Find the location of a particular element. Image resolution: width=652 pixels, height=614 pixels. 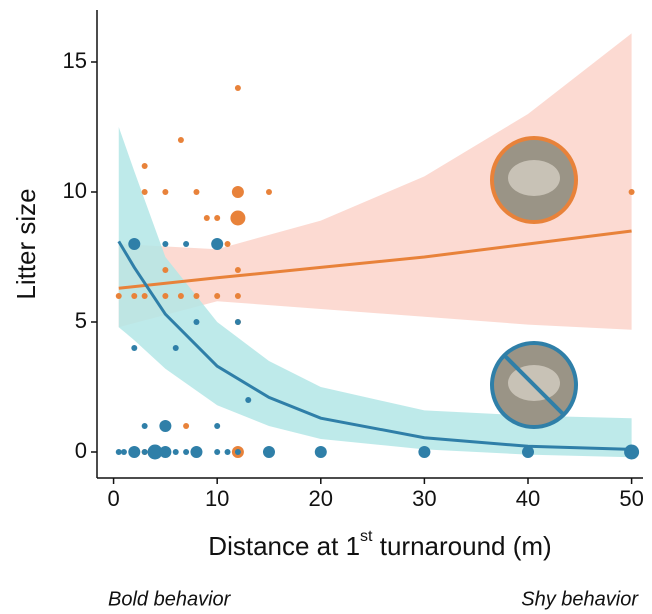

x-tick-label: 50 is located at coordinates (631, 498).